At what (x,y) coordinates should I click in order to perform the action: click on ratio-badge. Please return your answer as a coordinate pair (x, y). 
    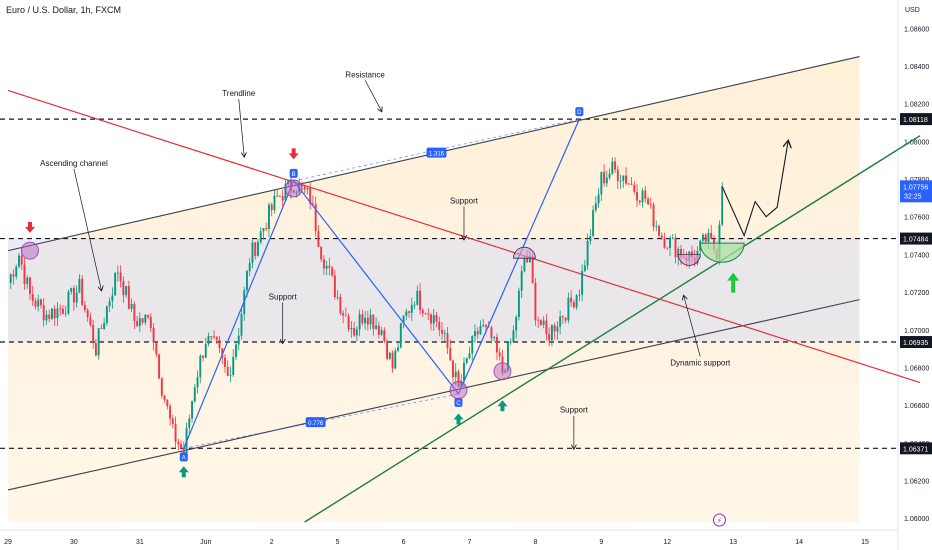
    Looking at the image, I should click on (436, 152).